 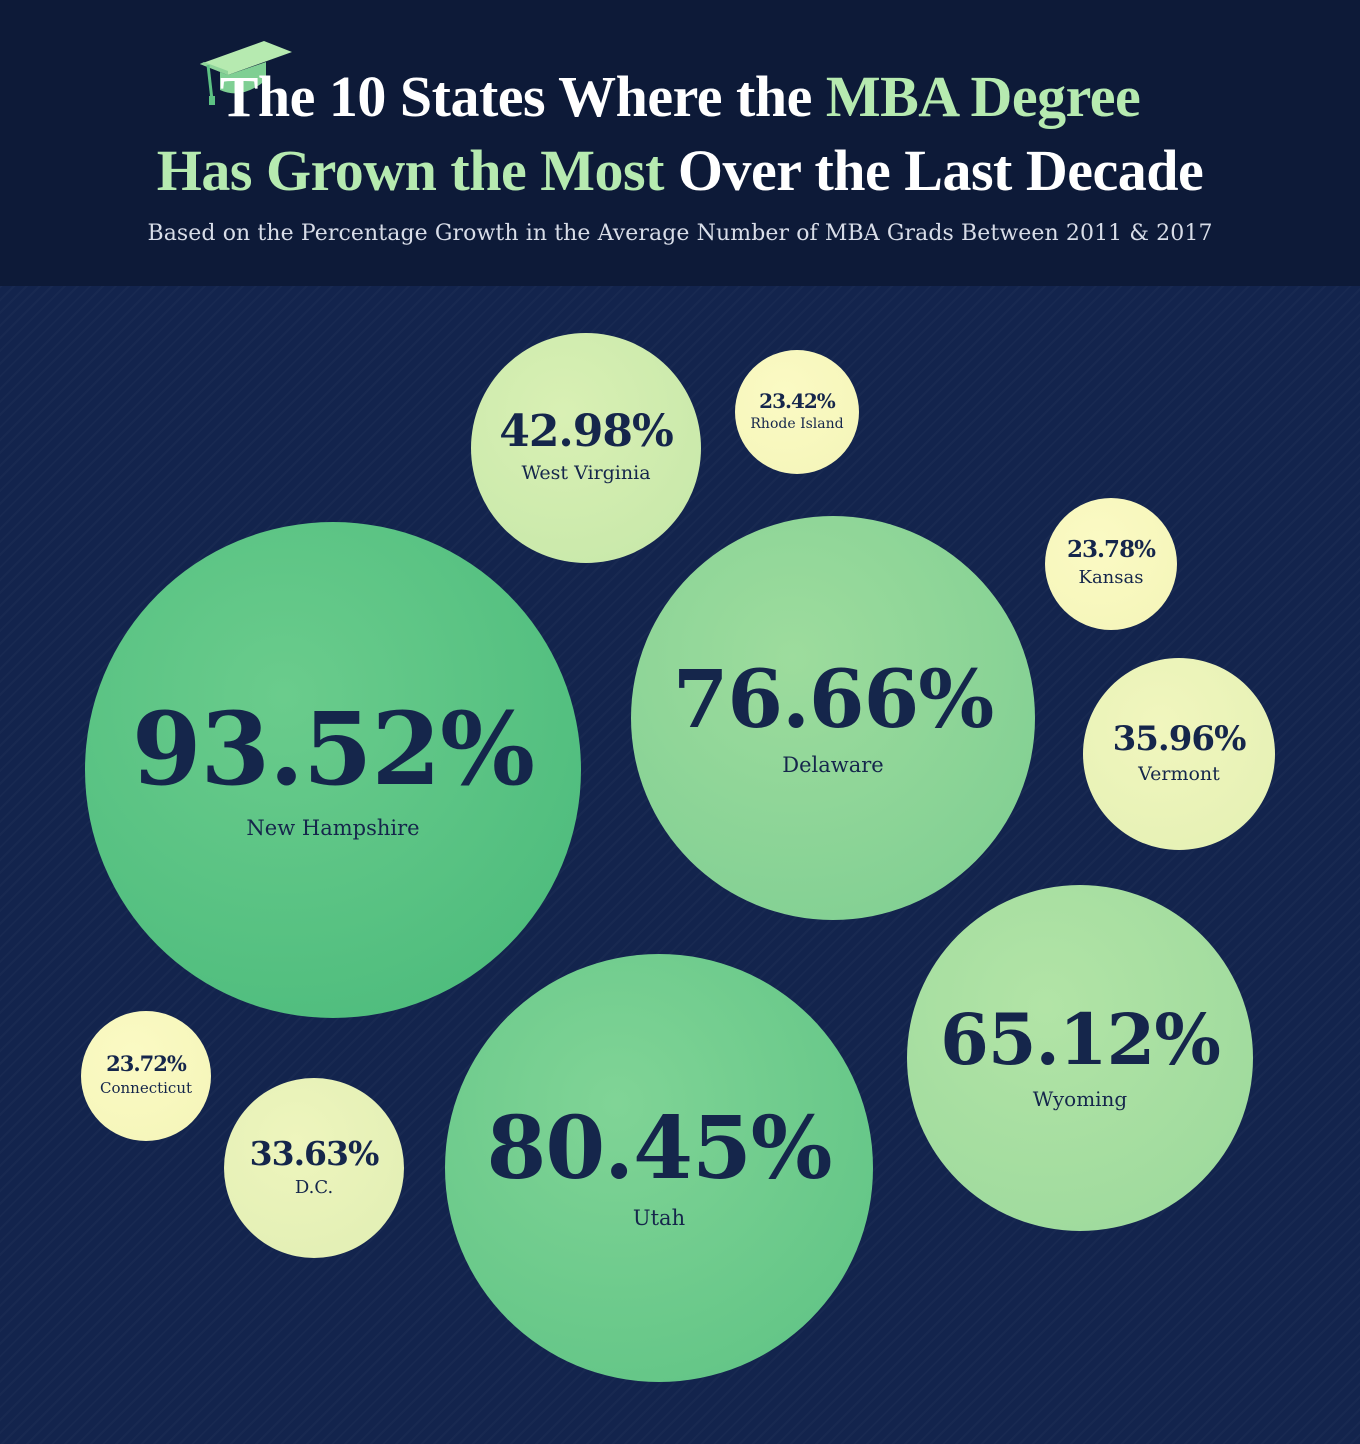 I want to click on title-text-white-2: Over the Last Decade, so click(x=940, y=170).